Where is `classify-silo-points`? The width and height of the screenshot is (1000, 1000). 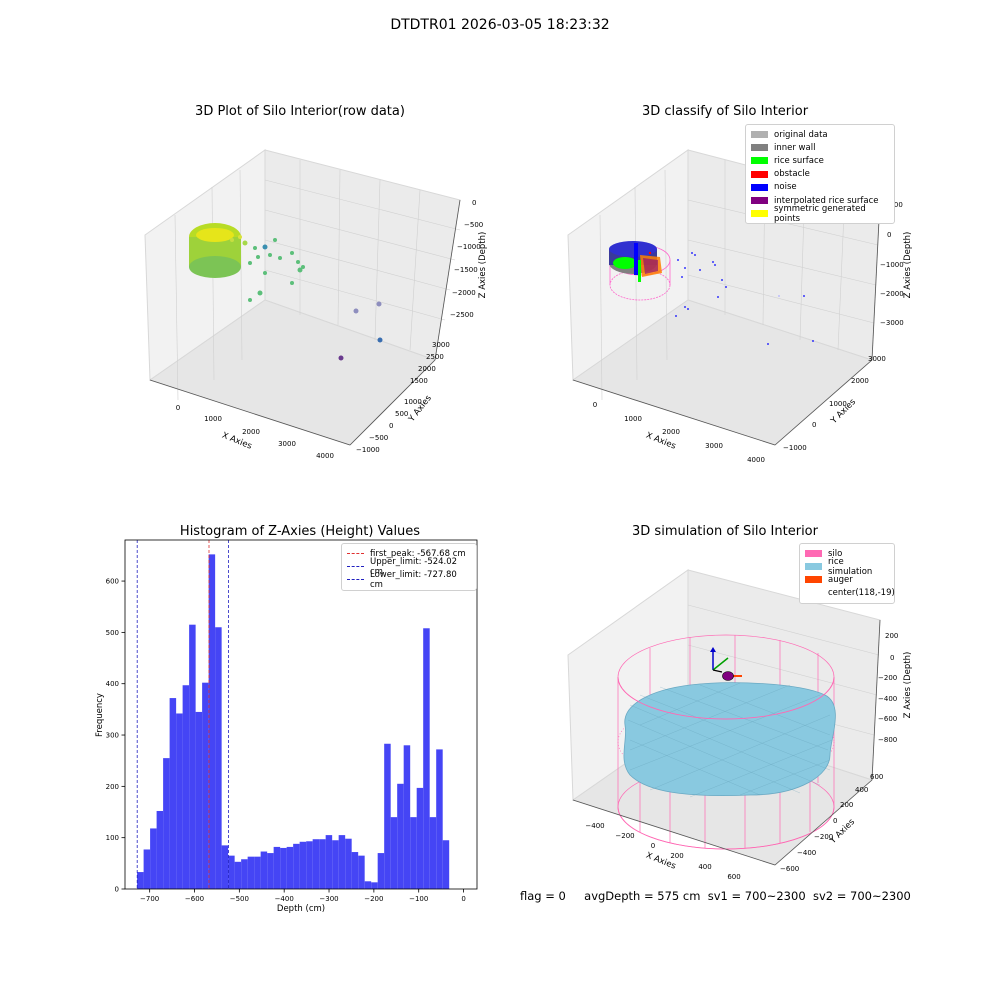 classify-silo-points is located at coordinates (640, 271).